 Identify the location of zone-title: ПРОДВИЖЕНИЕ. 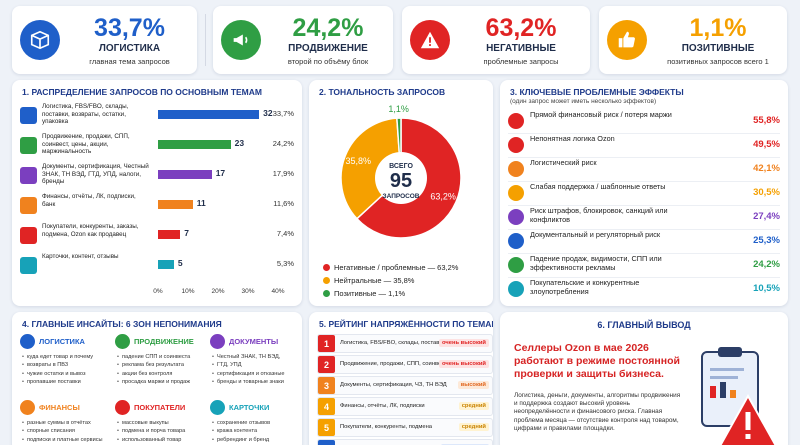
(164, 341).